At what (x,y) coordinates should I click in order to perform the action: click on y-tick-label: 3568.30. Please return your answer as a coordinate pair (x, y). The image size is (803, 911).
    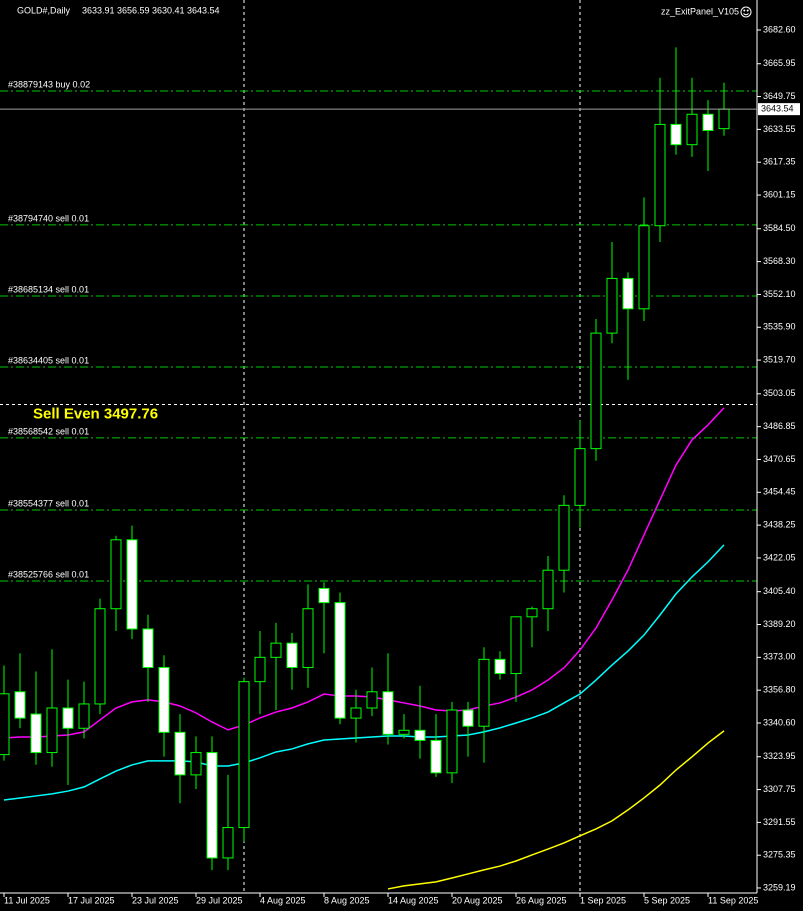
    Looking at the image, I should click on (779, 261).